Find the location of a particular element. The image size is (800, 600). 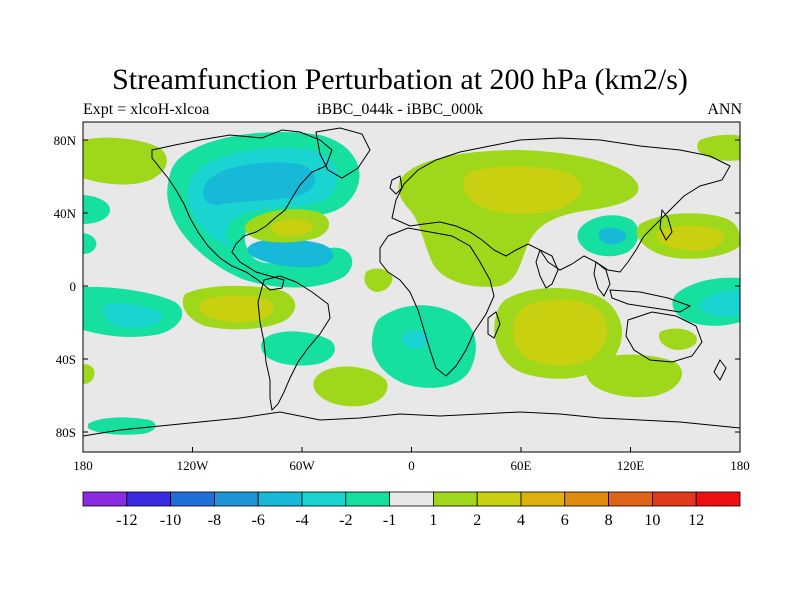

lon-label-60e: 60E is located at coordinates (521, 465).